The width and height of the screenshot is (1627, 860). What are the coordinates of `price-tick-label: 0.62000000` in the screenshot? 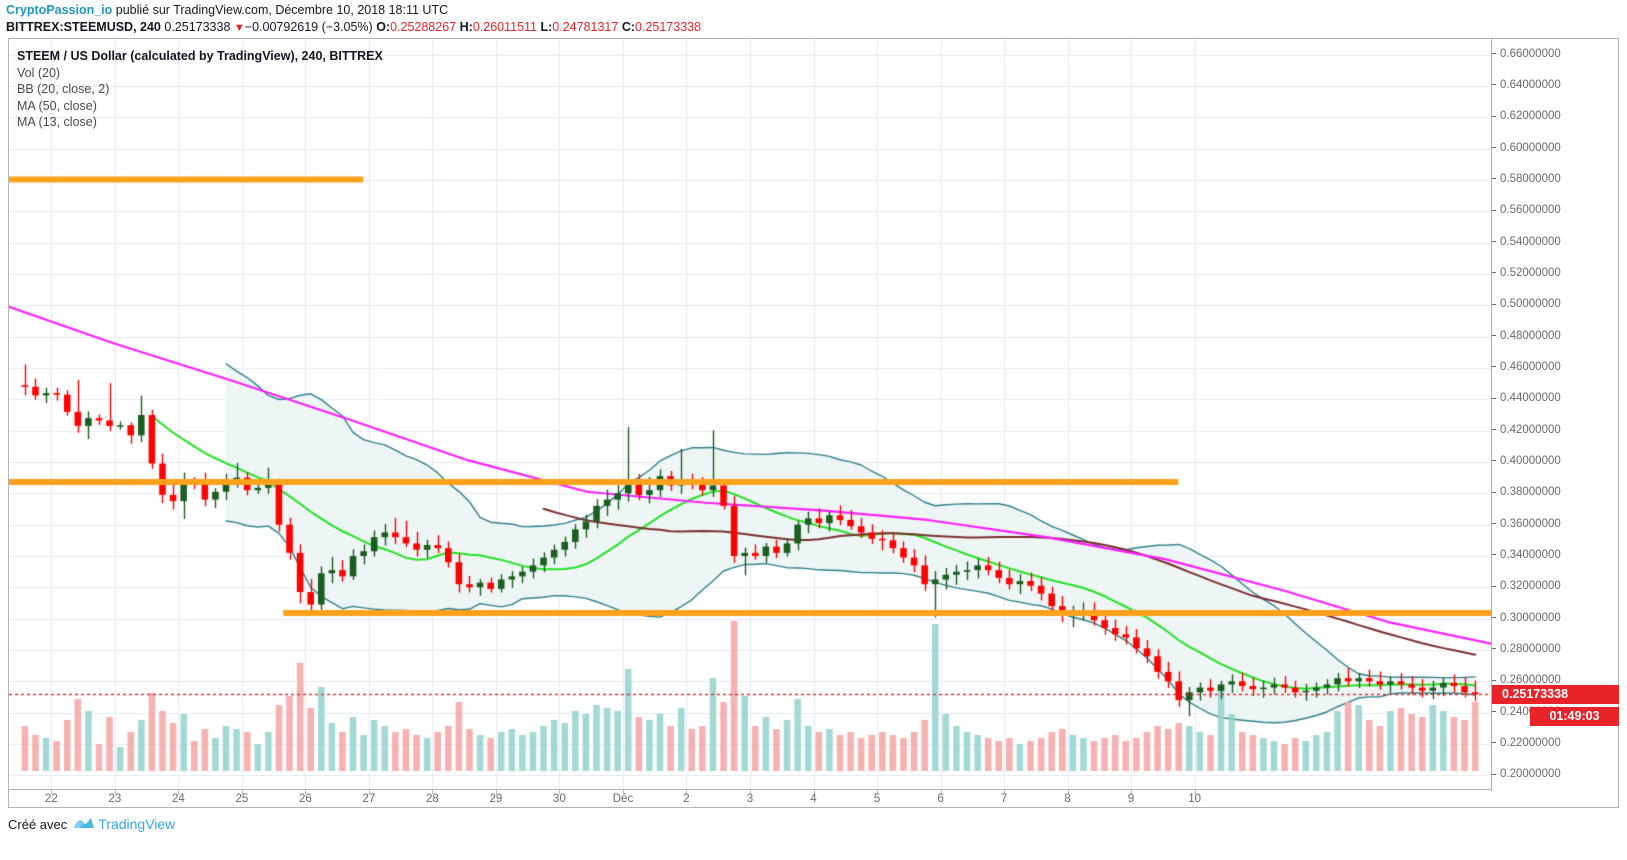 It's located at (1530, 116).